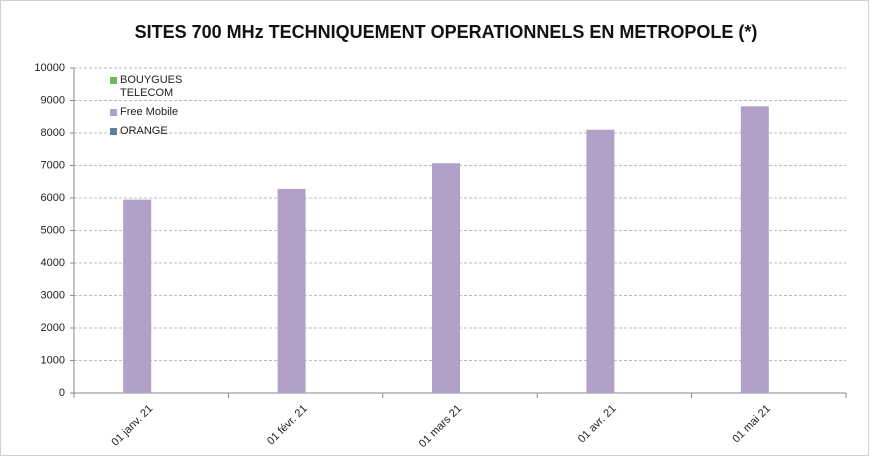 The width and height of the screenshot is (875, 456). What do you see at coordinates (53, 360) in the screenshot?
I see `y-tick-label: 1000` at bounding box center [53, 360].